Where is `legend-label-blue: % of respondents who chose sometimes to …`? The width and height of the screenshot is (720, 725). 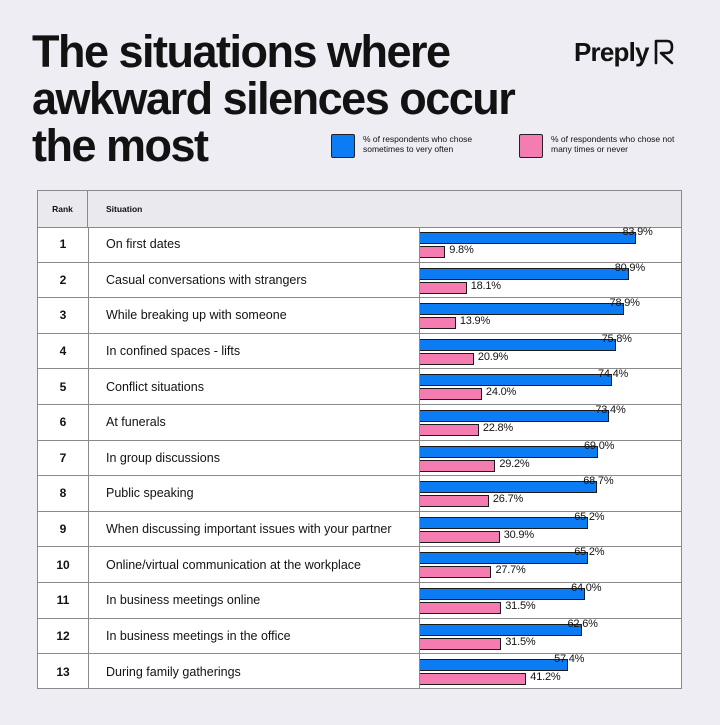 legend-label-blue: % of respondents who chose sometimes to … is located at coordinates (418, 144).